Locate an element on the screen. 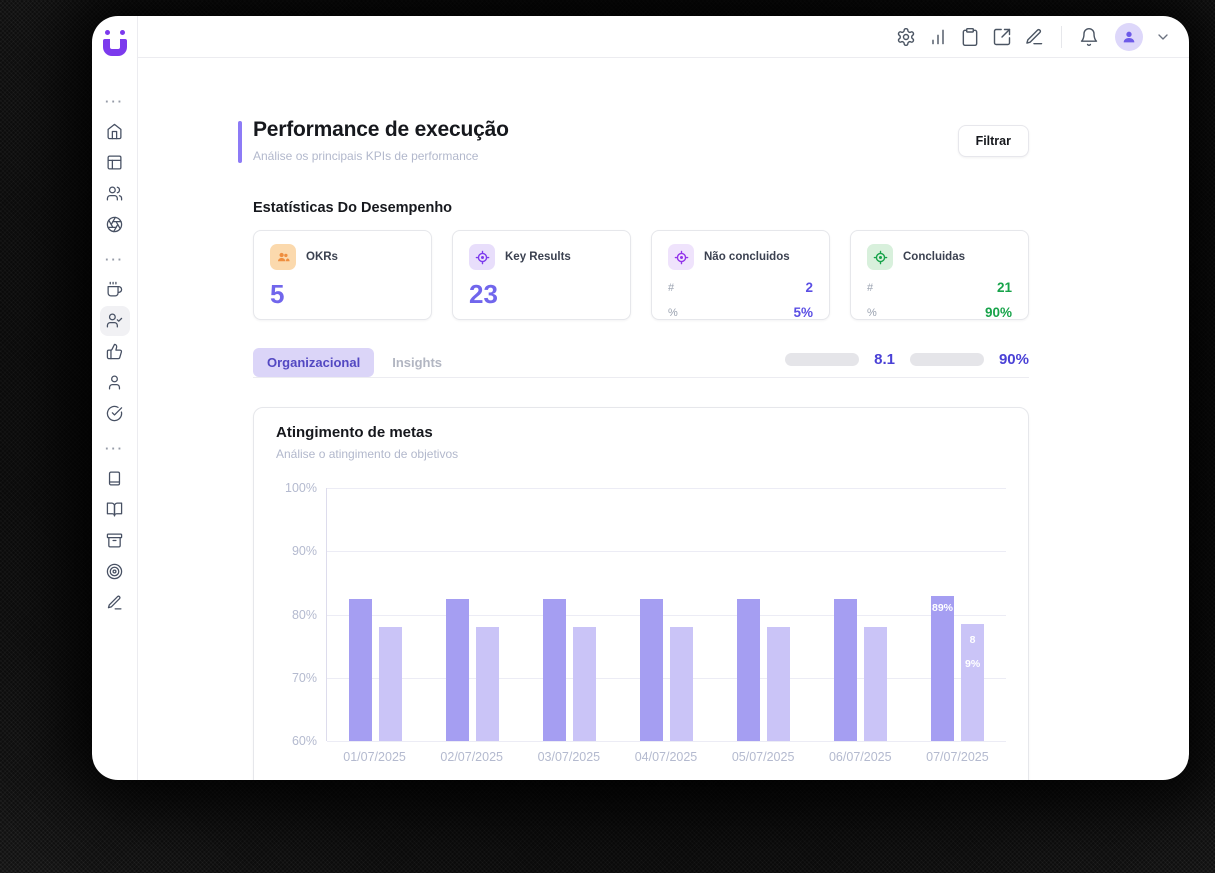 The width and height of the screenshot is (1215, 873). thumbs-up-icon is located at coordinates (114, 351).